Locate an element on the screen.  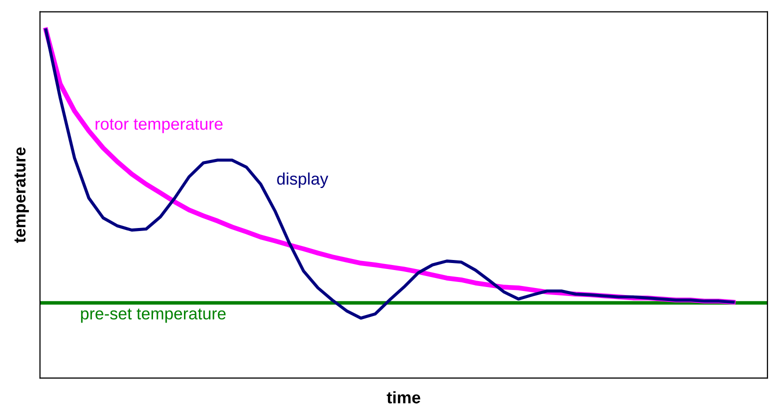
x-axis-title: time is located at coordinates (403, 397).